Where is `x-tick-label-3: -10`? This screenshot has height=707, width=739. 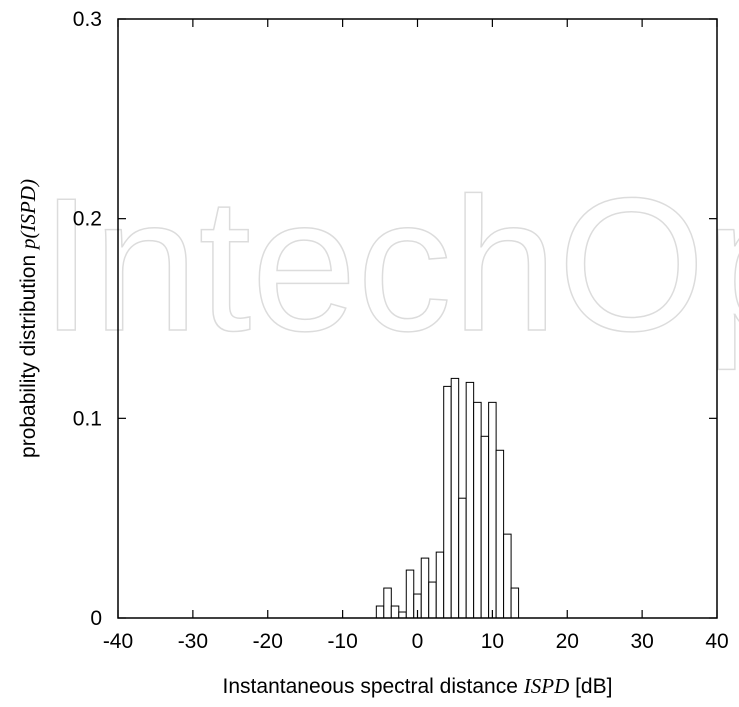 x-tick-label-3: -10 is located at coordinates (342, 641).